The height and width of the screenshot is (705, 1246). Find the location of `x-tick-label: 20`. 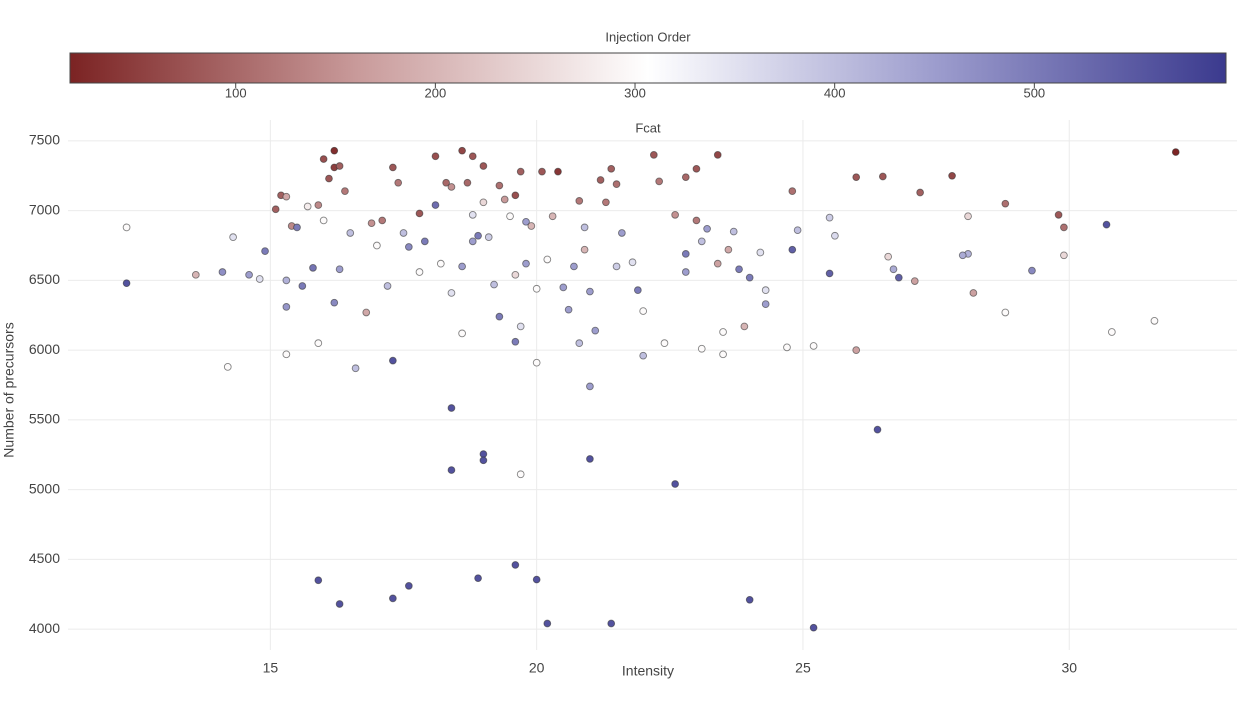

x-tick-label: 20 is located at coordinates (537, 668).